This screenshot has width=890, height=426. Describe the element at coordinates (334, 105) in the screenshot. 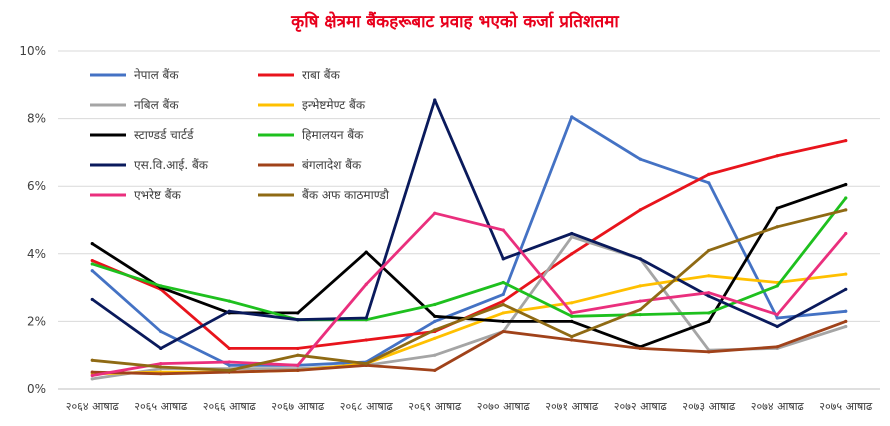

I see `legend-label: इन्भेष्टमेण्ट बैंक` at that location.